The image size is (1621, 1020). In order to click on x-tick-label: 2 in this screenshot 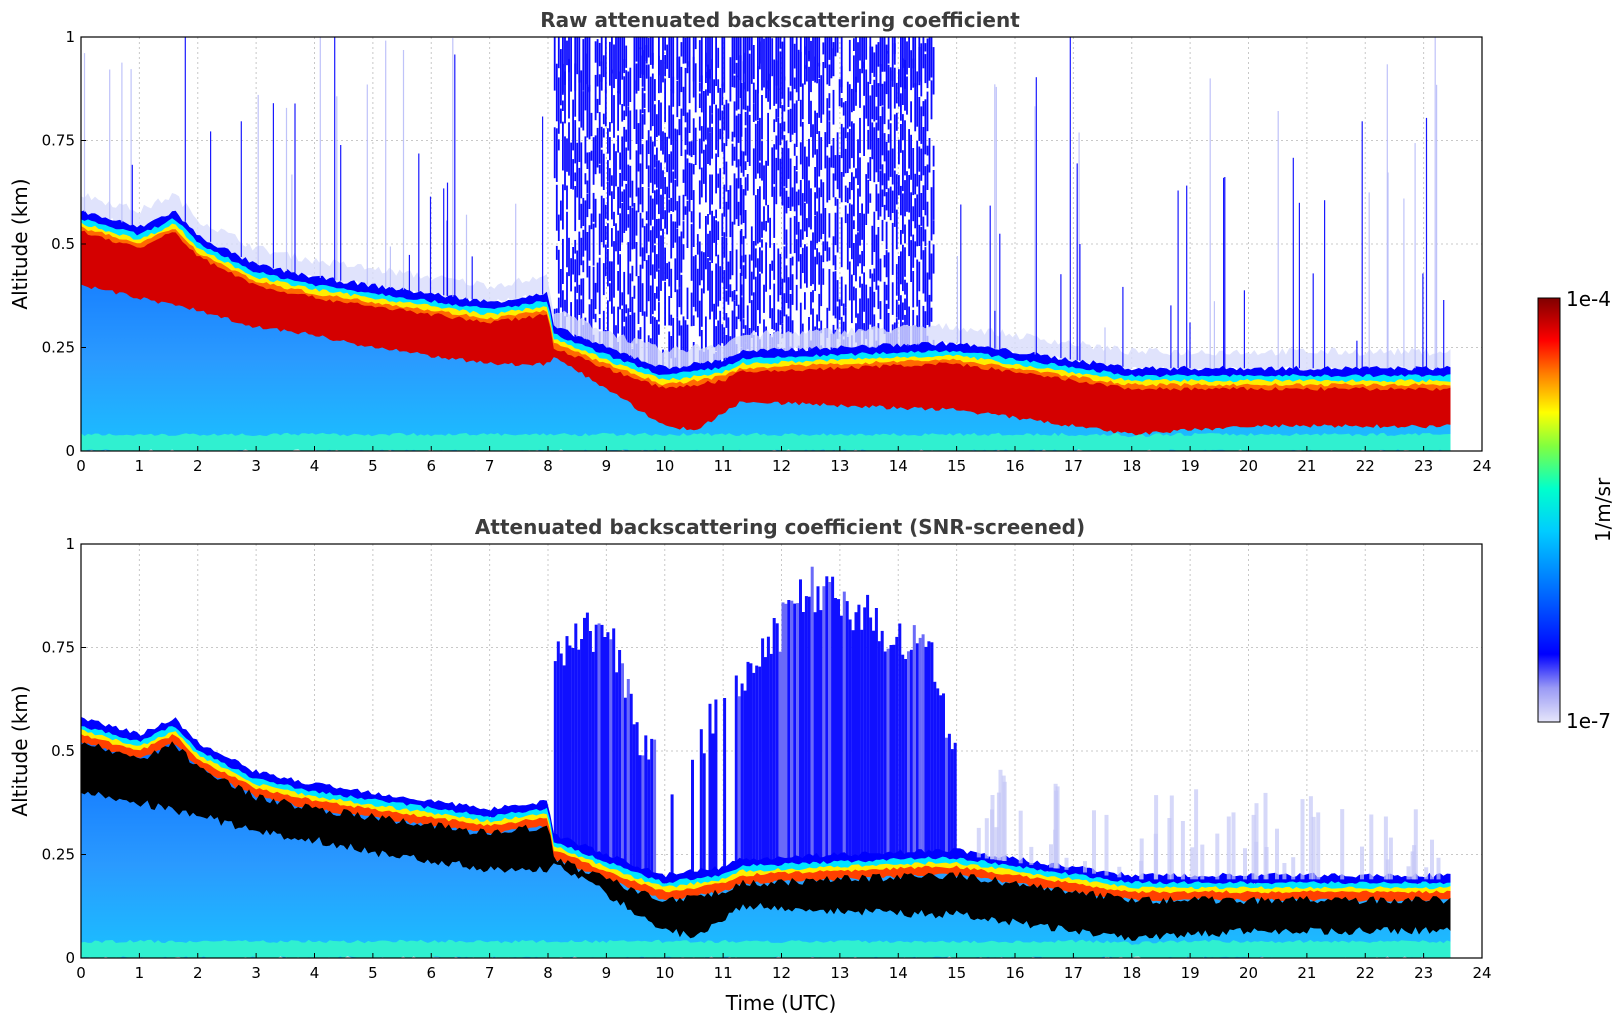, I will do `click(198, 466)`.